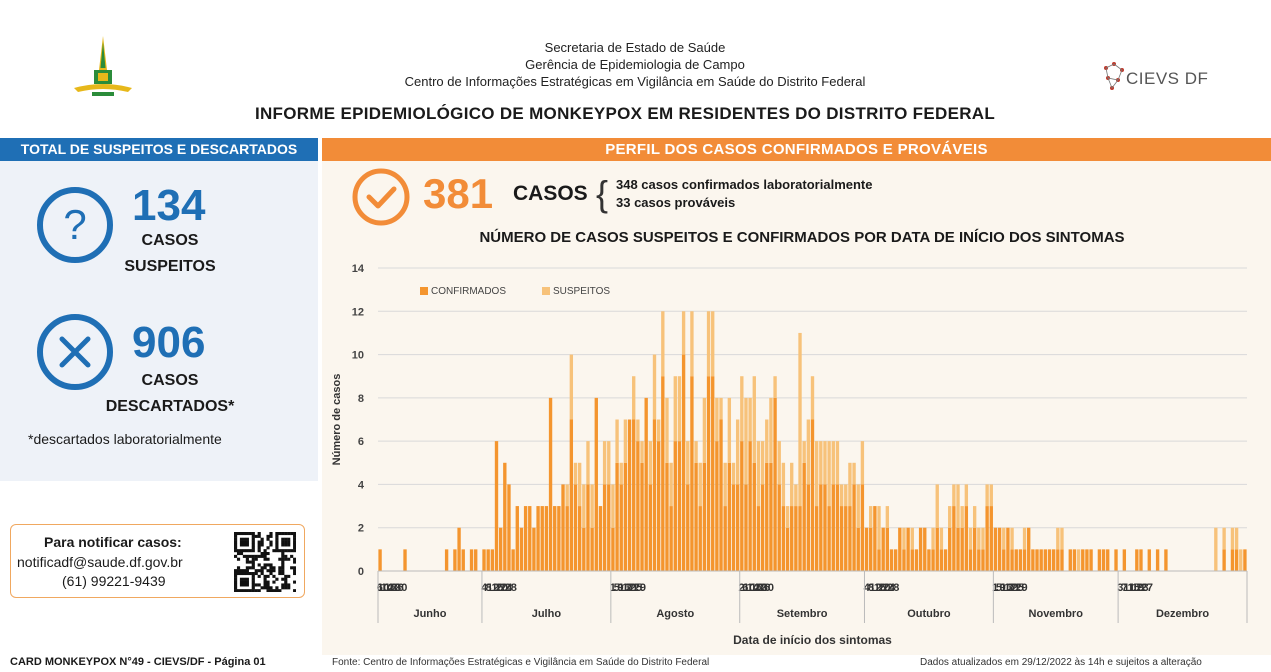 This screenshot has height=672, width=1271. What do you see at coordinates (484, 588) in the screenshot?
I see `x-tick-label: 4` at bounding box center [484, 588].